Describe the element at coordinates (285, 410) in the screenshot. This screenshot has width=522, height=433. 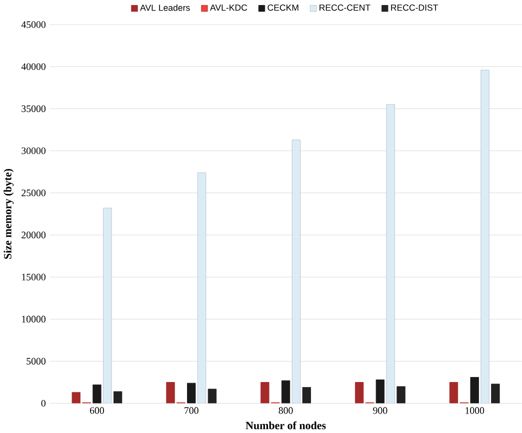
I see `x-tick-label: 800` at that location.